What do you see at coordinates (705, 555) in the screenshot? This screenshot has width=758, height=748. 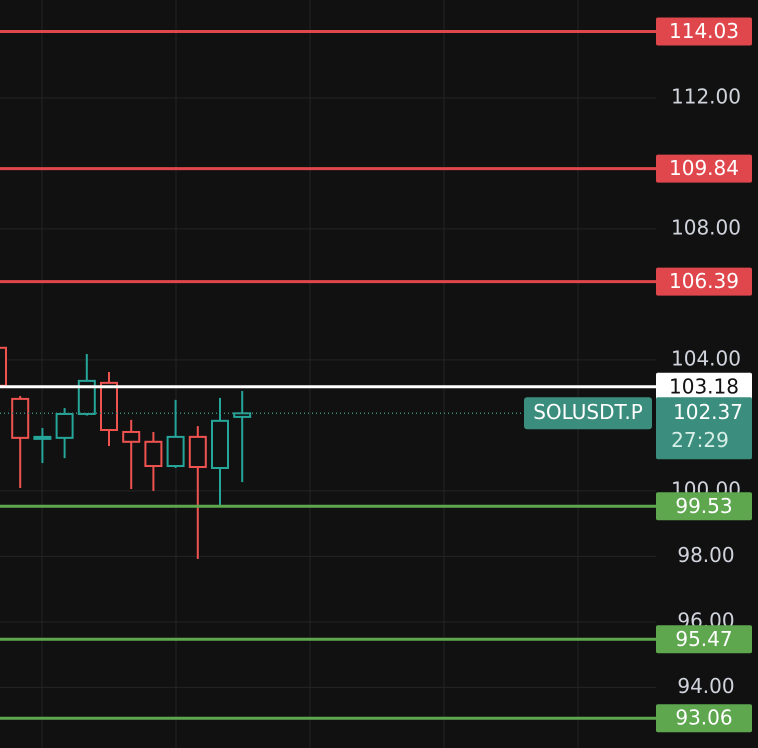 I see `y-tick-label: 98.00` at bounding box center [705, 555].